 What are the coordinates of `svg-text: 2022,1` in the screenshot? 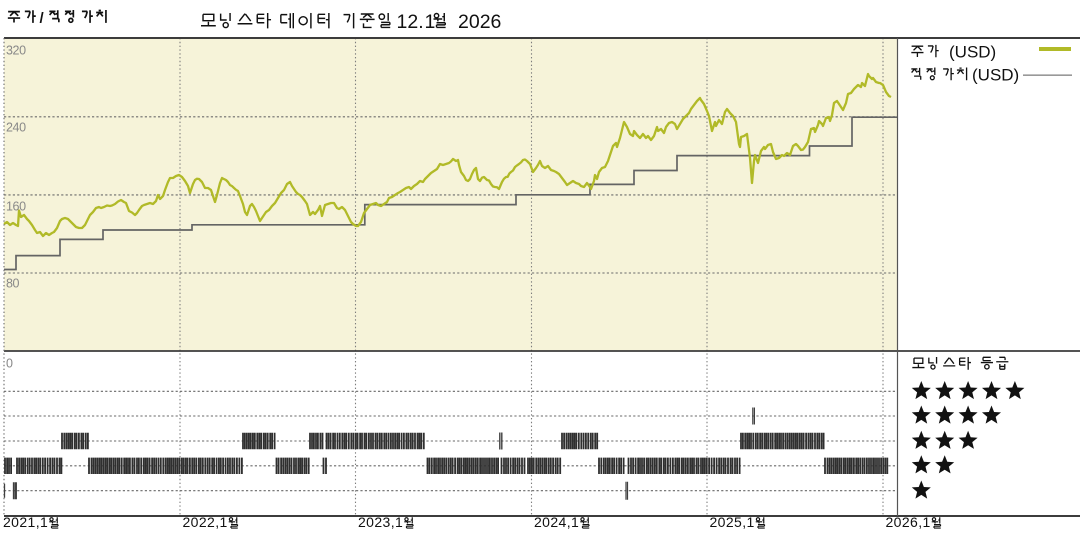 It's located at (205, 522).